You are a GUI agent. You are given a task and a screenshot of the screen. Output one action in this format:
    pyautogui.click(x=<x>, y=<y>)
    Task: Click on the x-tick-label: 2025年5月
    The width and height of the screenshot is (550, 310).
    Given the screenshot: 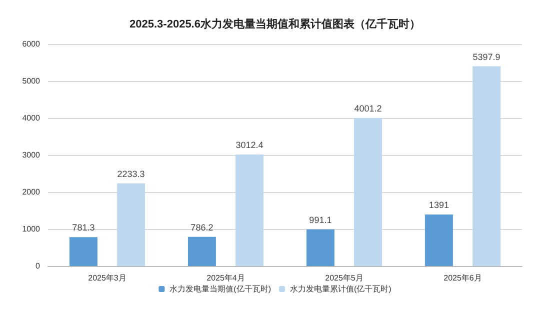 What is the action you would take?
    pyautogui.click(x=344, y=278)
    